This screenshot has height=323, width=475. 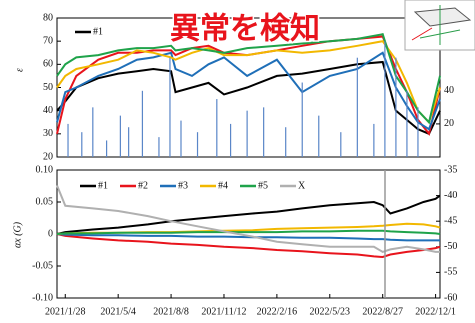 I want to click on x-tick-label: 2022/5/23, so click(x=330, y=311).